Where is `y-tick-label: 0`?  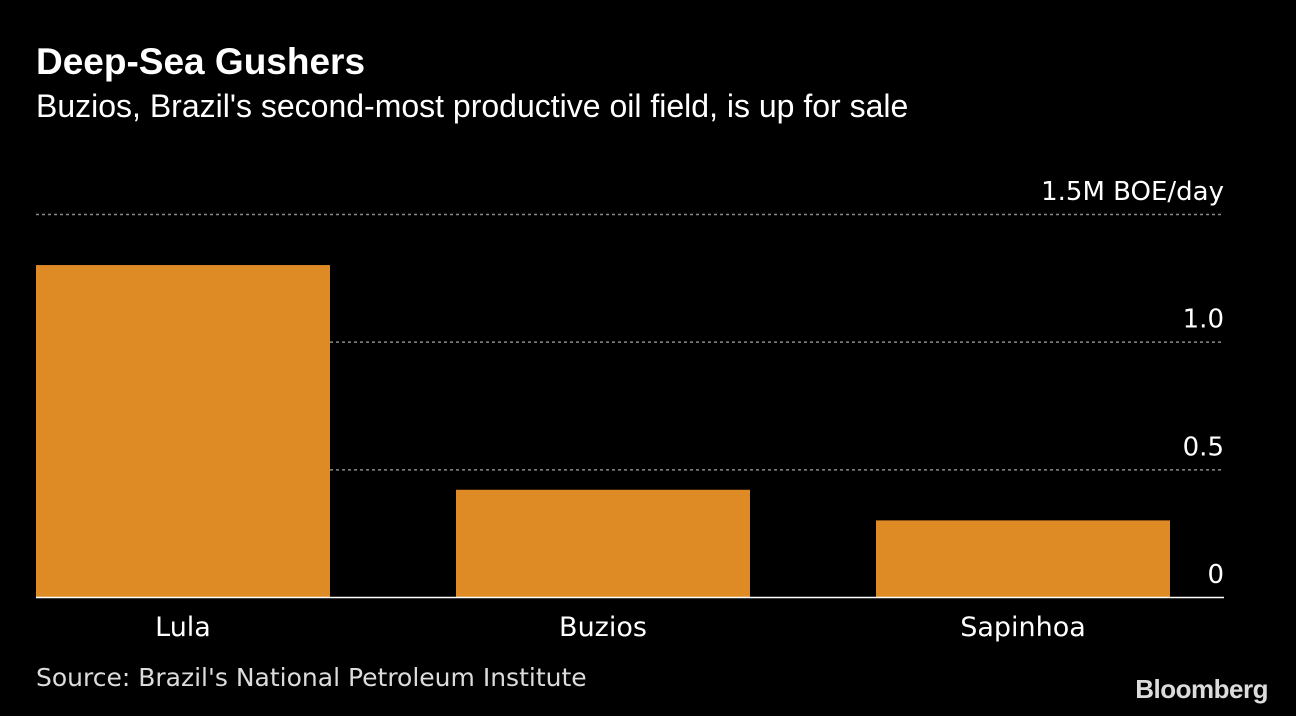 y-tick-label: 0 is located at coordinates (1215, 575).